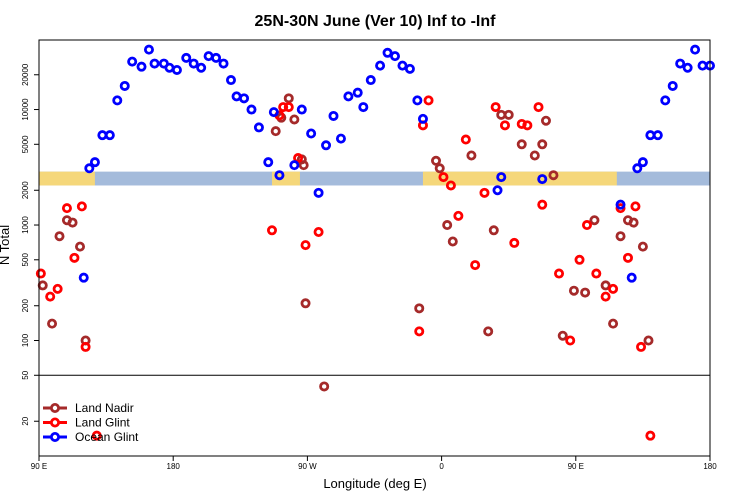 This screenshot has height=500, width=750. Describe the element at coordinates (6, 245) in the screenshot. I see `y-axis-label: N Total` at that location.